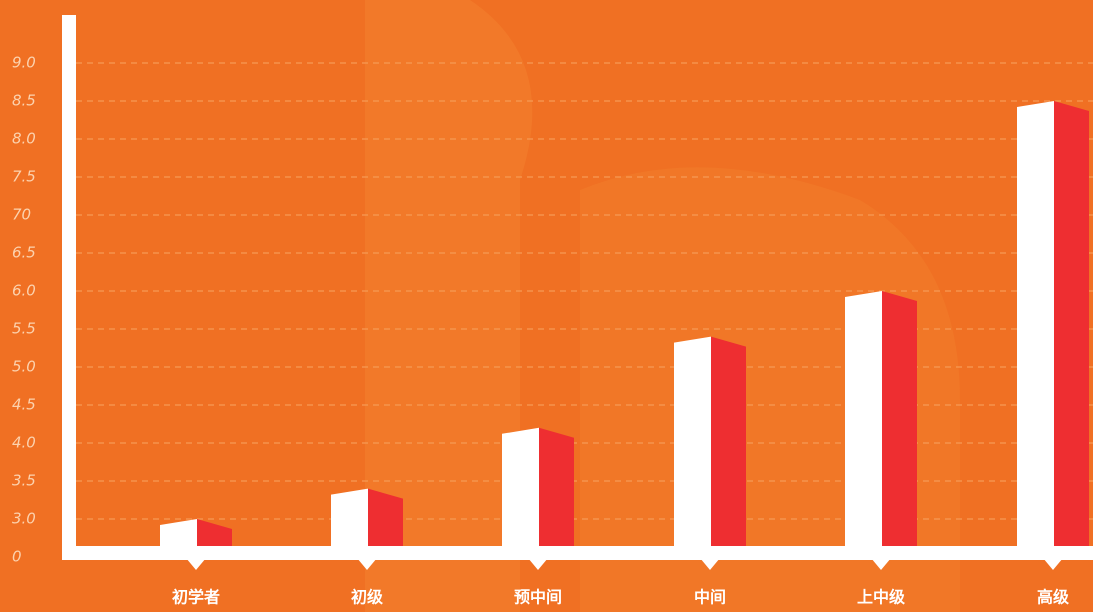  I want to click on y-tick-label: 0, so click(17, 557).